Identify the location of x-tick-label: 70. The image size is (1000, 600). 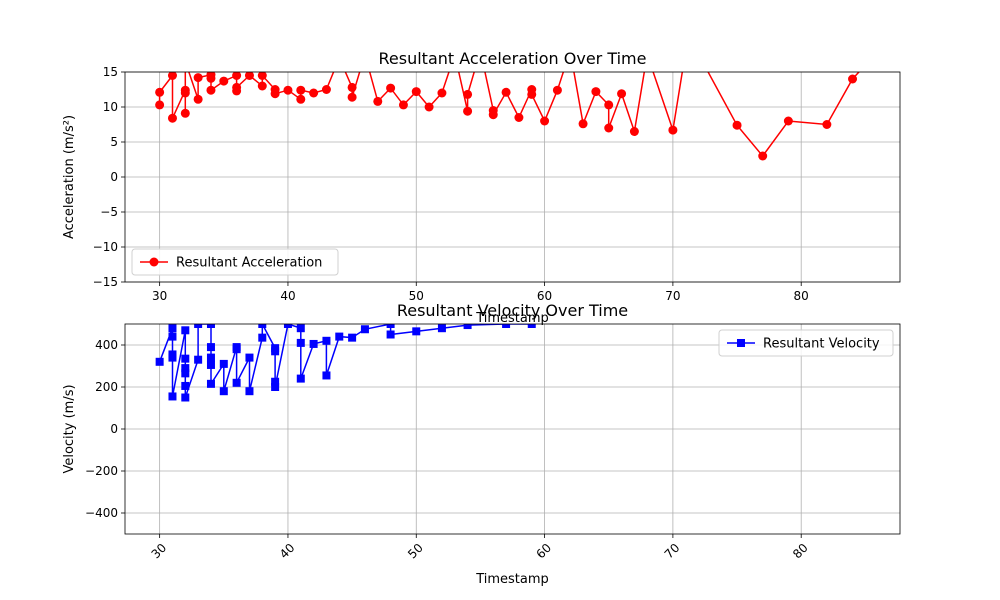
(672, 296).